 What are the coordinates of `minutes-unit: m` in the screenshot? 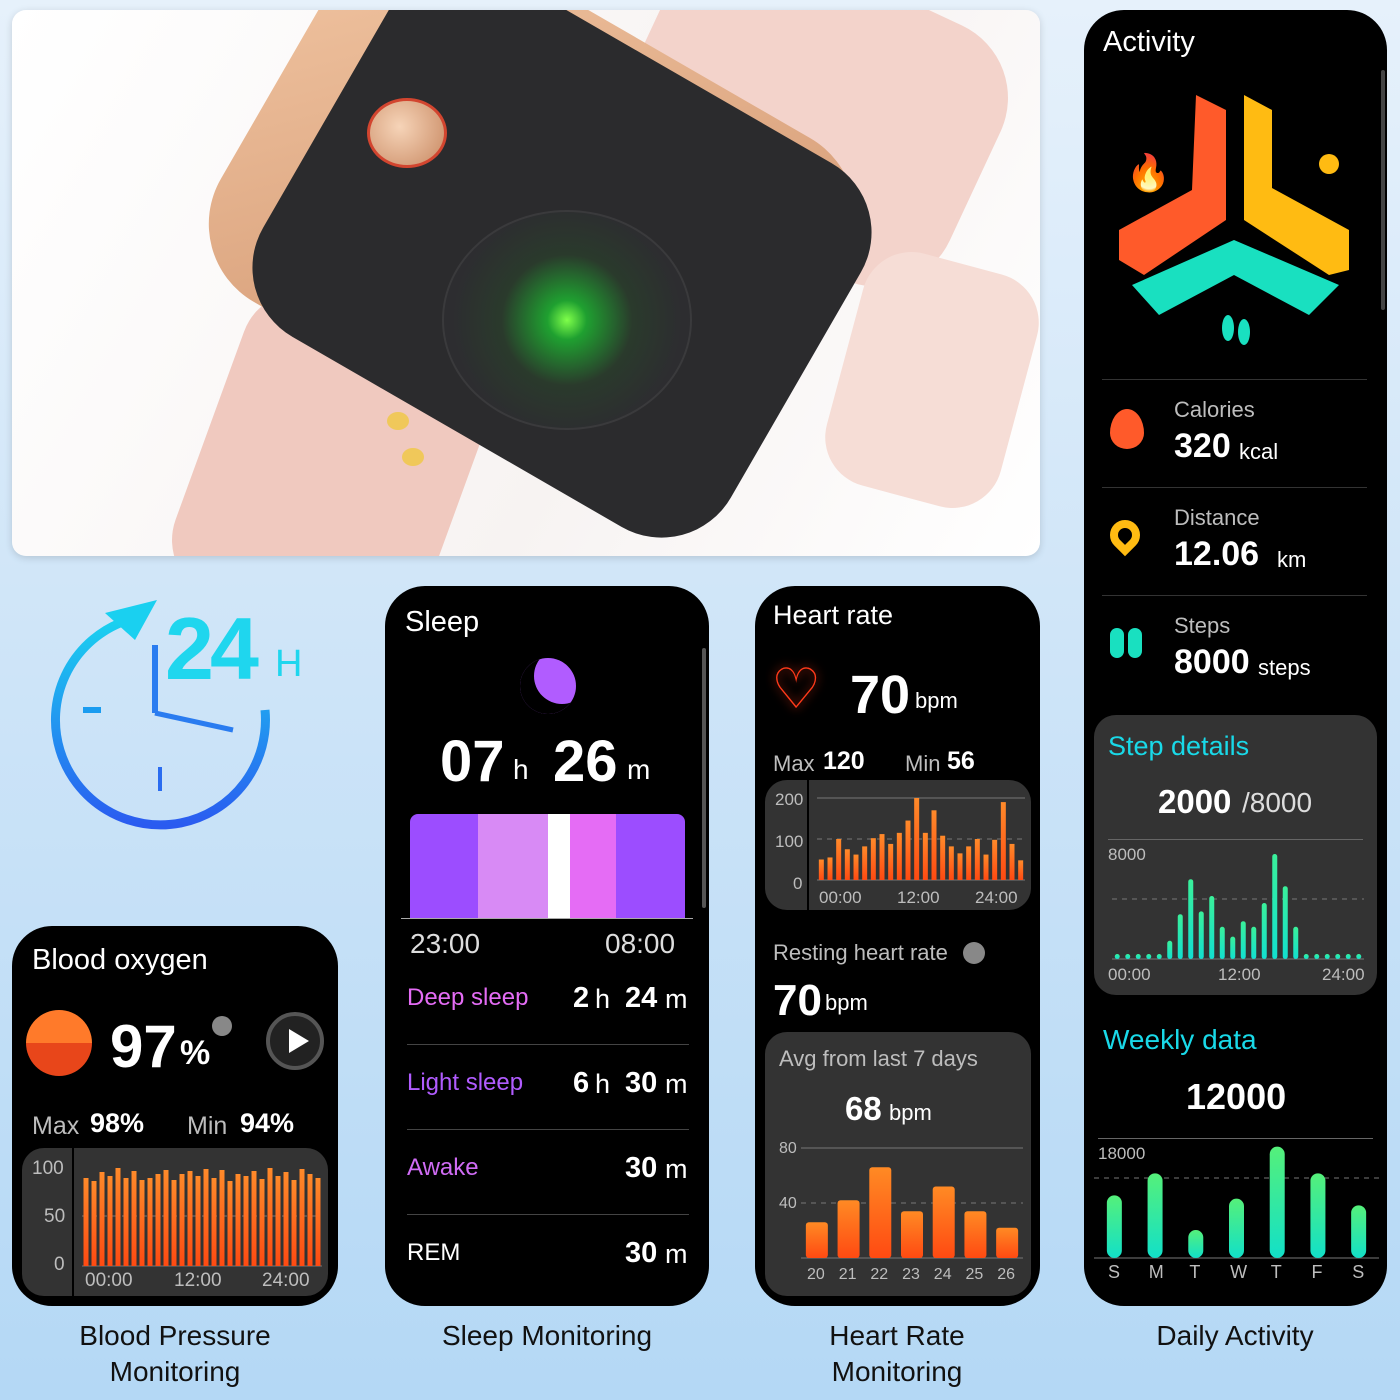 It's located at (676, 1084).